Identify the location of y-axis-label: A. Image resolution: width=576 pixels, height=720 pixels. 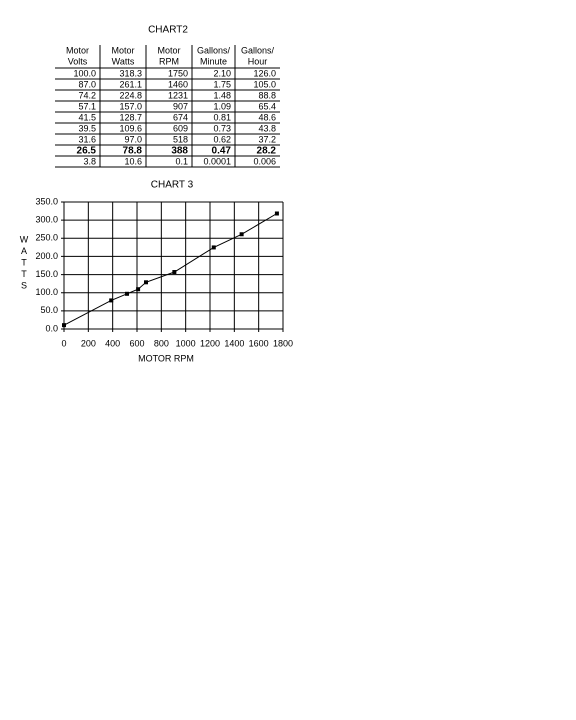
(24, 251).